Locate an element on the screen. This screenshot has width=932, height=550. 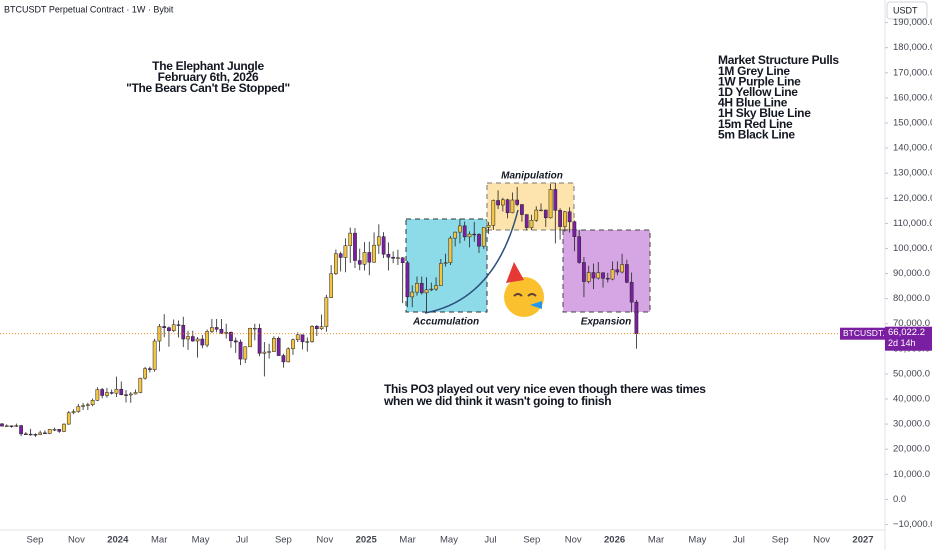
y-tick-label: 30,000.0 is located at coordinates (911, 424).